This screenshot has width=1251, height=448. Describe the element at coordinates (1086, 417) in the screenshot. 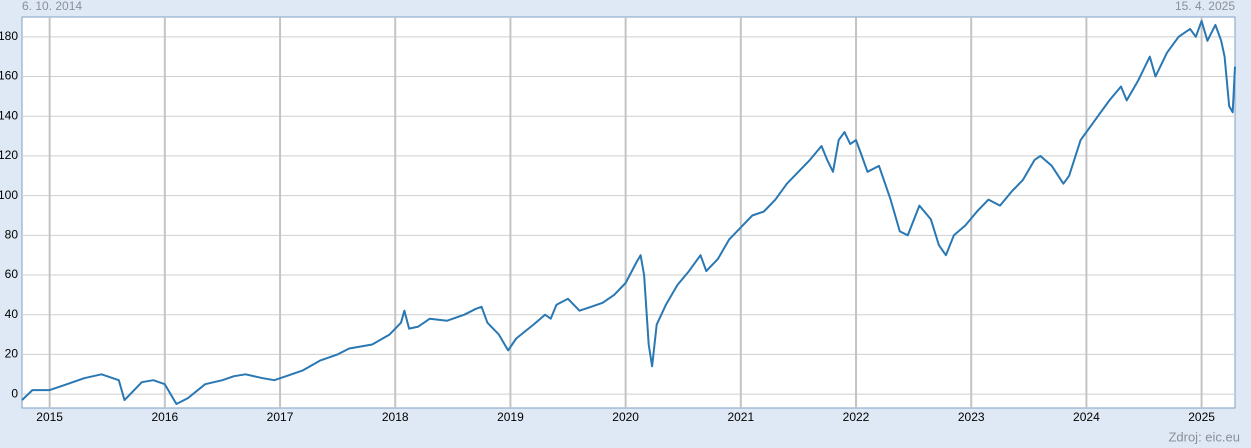

I see `x-tick-label: 2024` at that location.